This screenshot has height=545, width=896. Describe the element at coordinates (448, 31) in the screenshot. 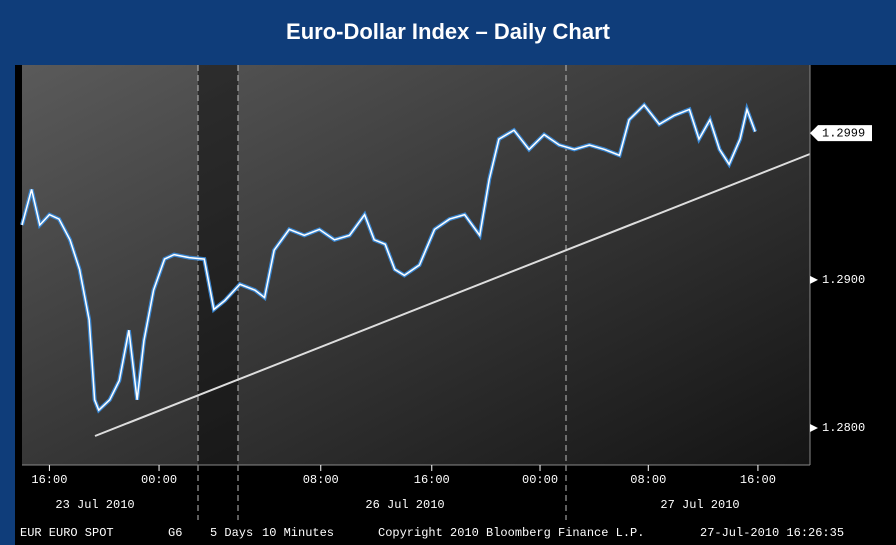

I see `chart-title: Euro-Dollar Index – Daily Chart` at that location.